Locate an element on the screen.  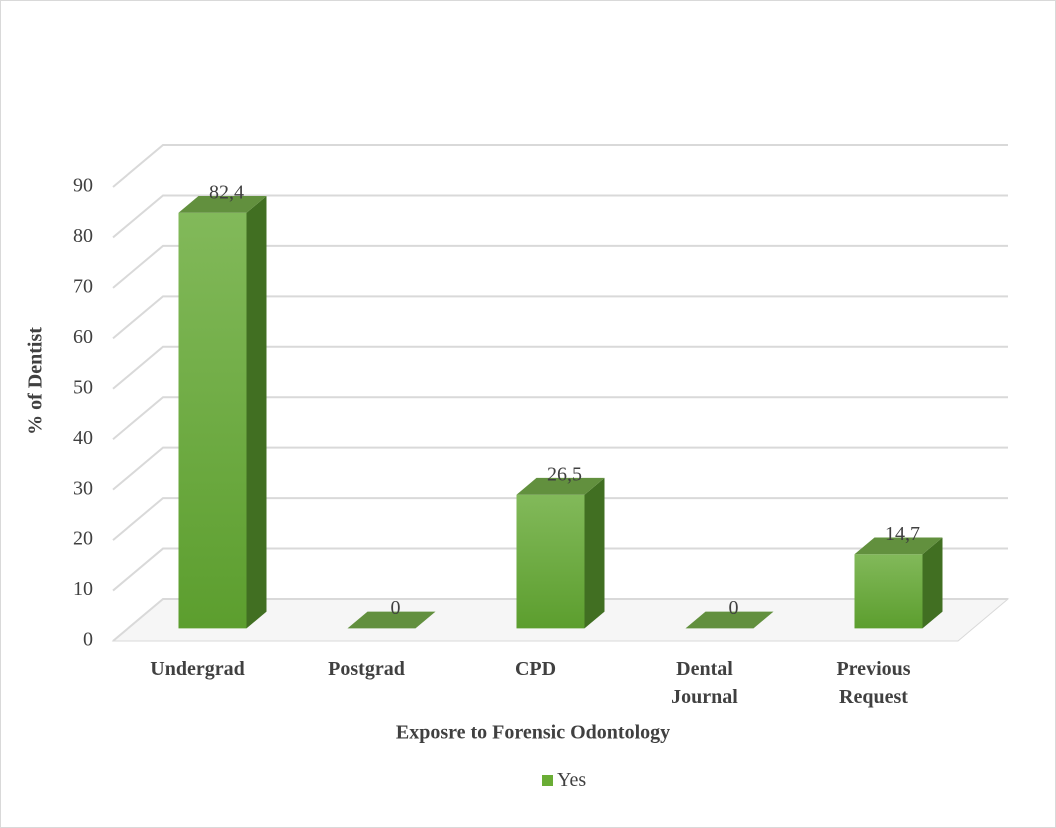
y-tick-label: 40 is located at coordinates (83, 438).